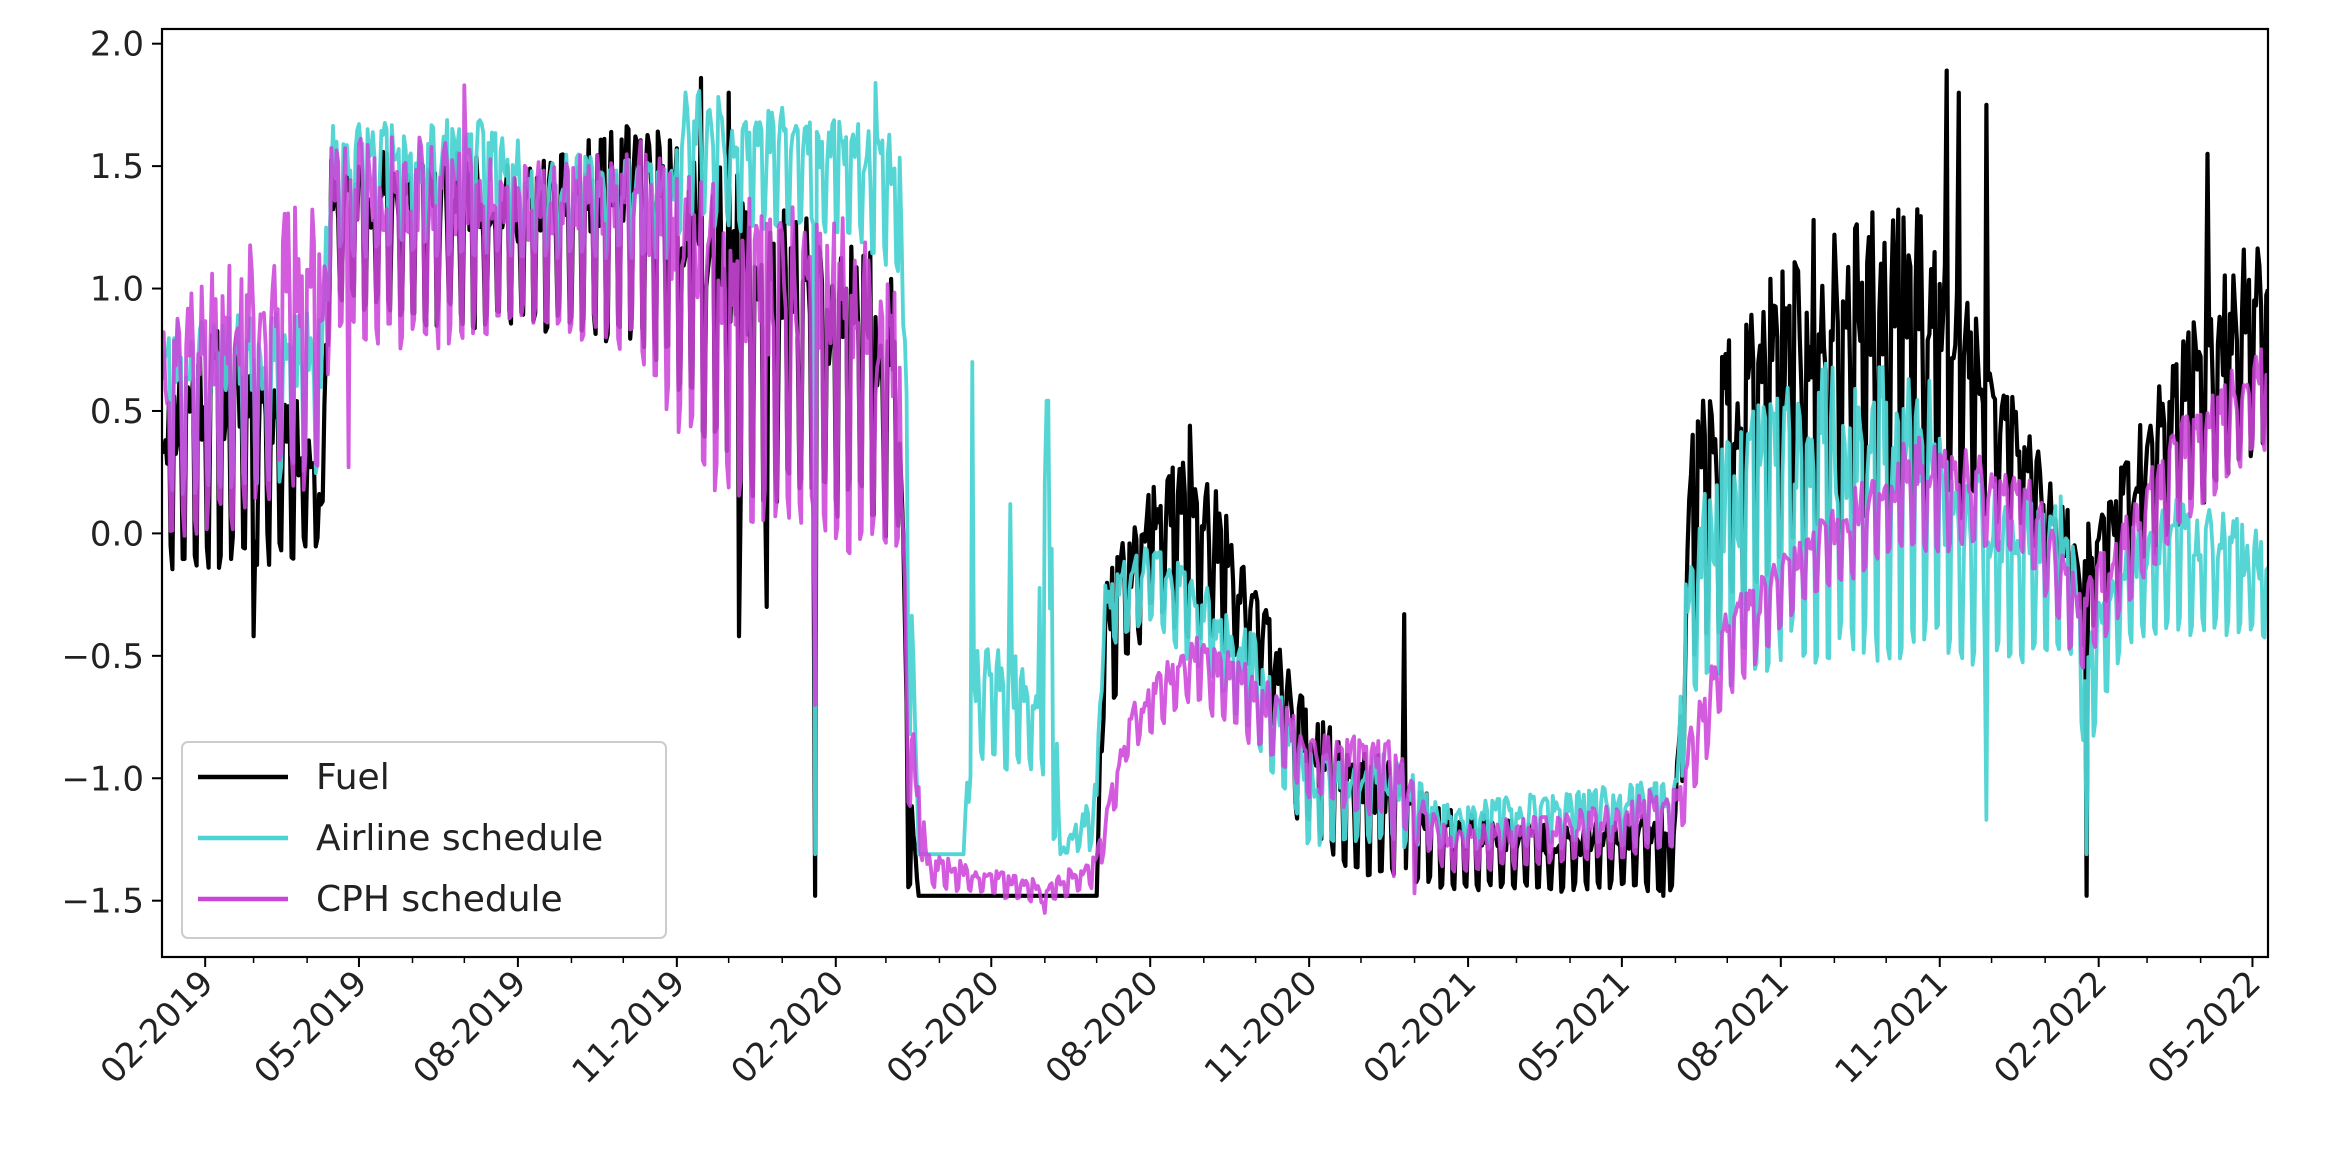  What do you see at coordinates (102, 657) in the screenshot?
I see `y-tick-label: −0.5` at bounding box center [102, 657].